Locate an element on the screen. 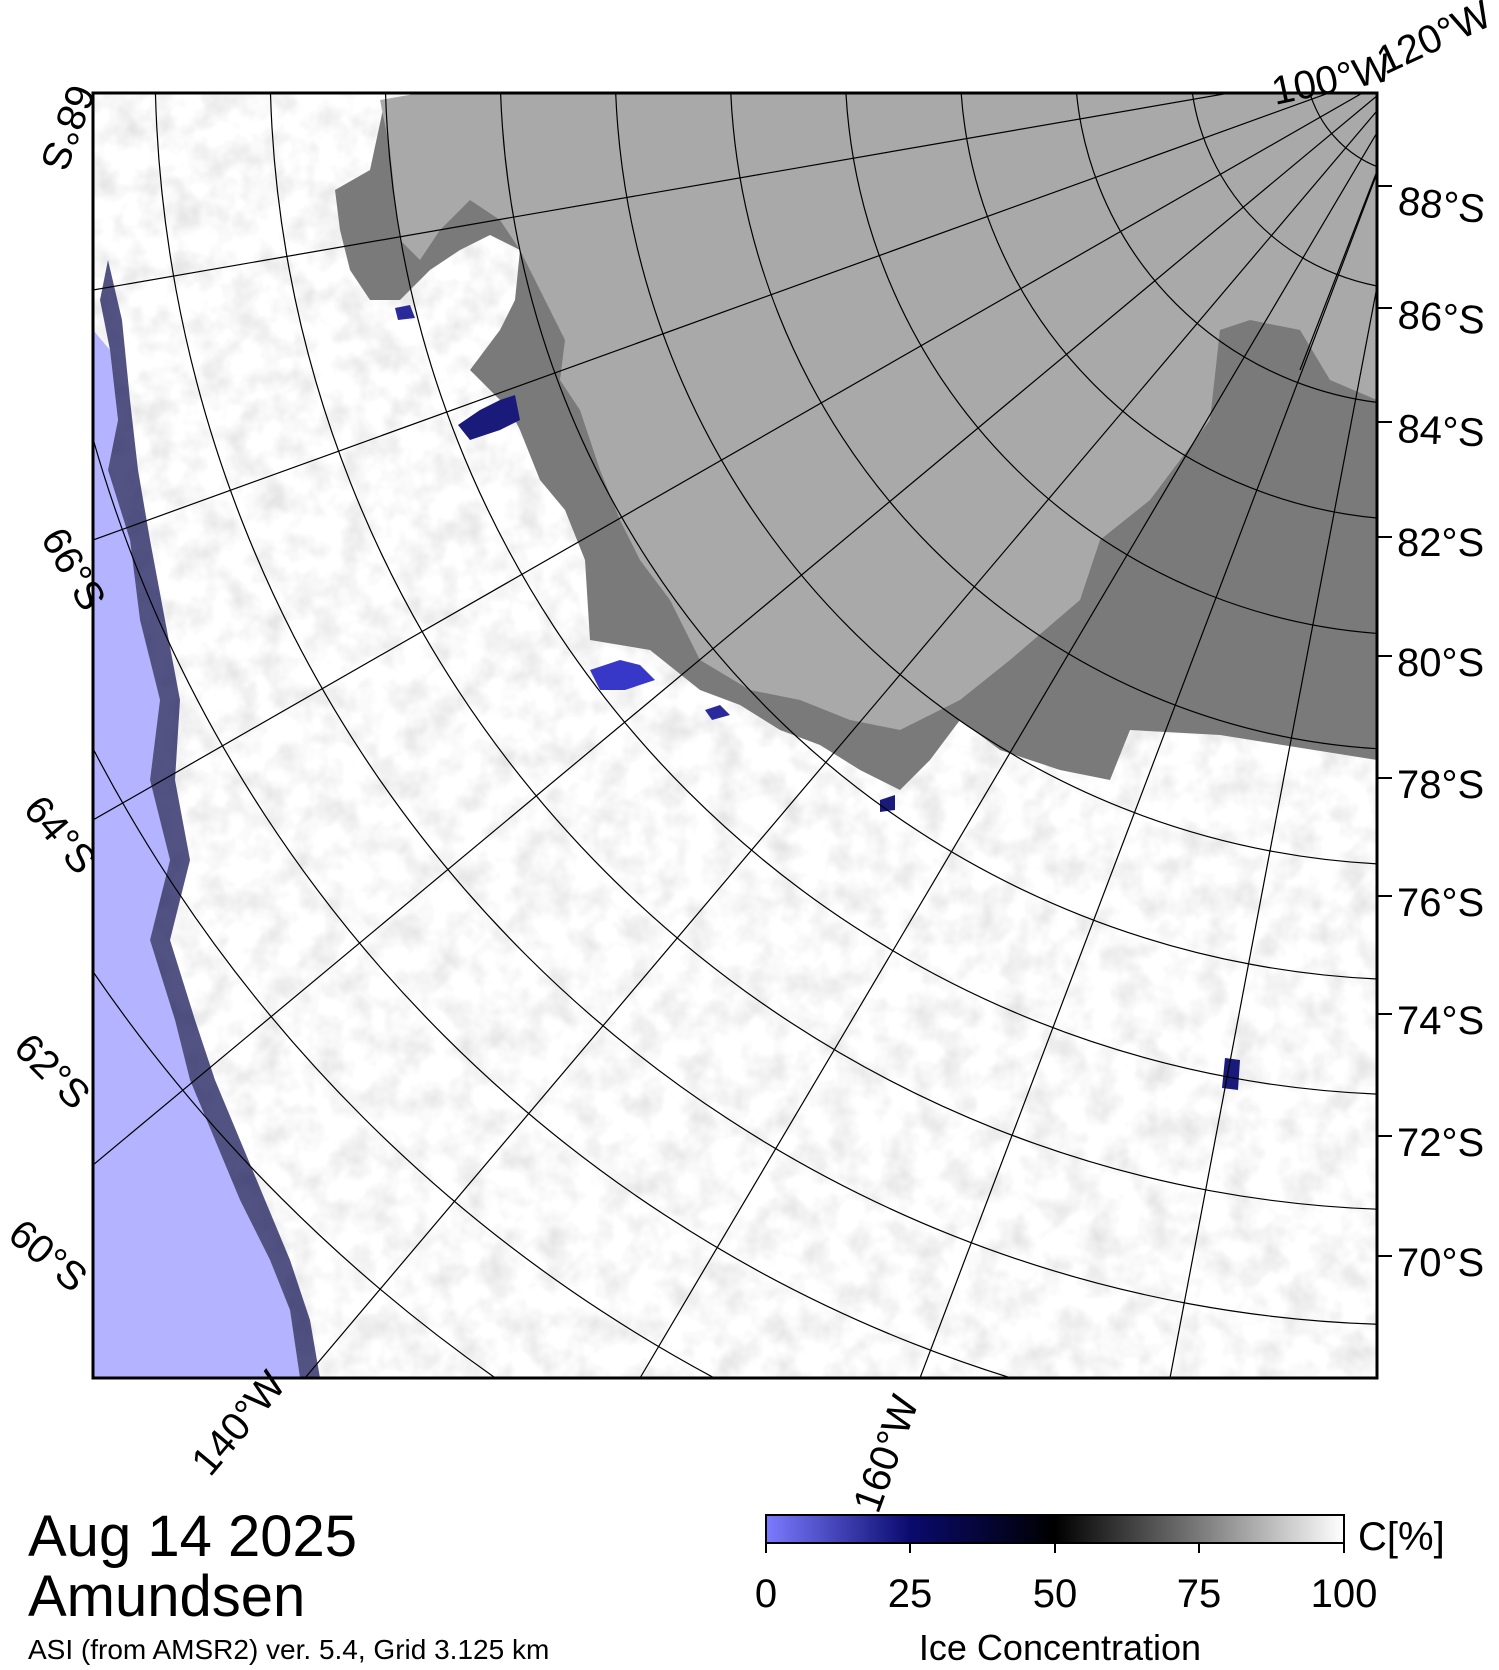  colorbar-tick-100: 100 is located at coordinates (1344, 1594).